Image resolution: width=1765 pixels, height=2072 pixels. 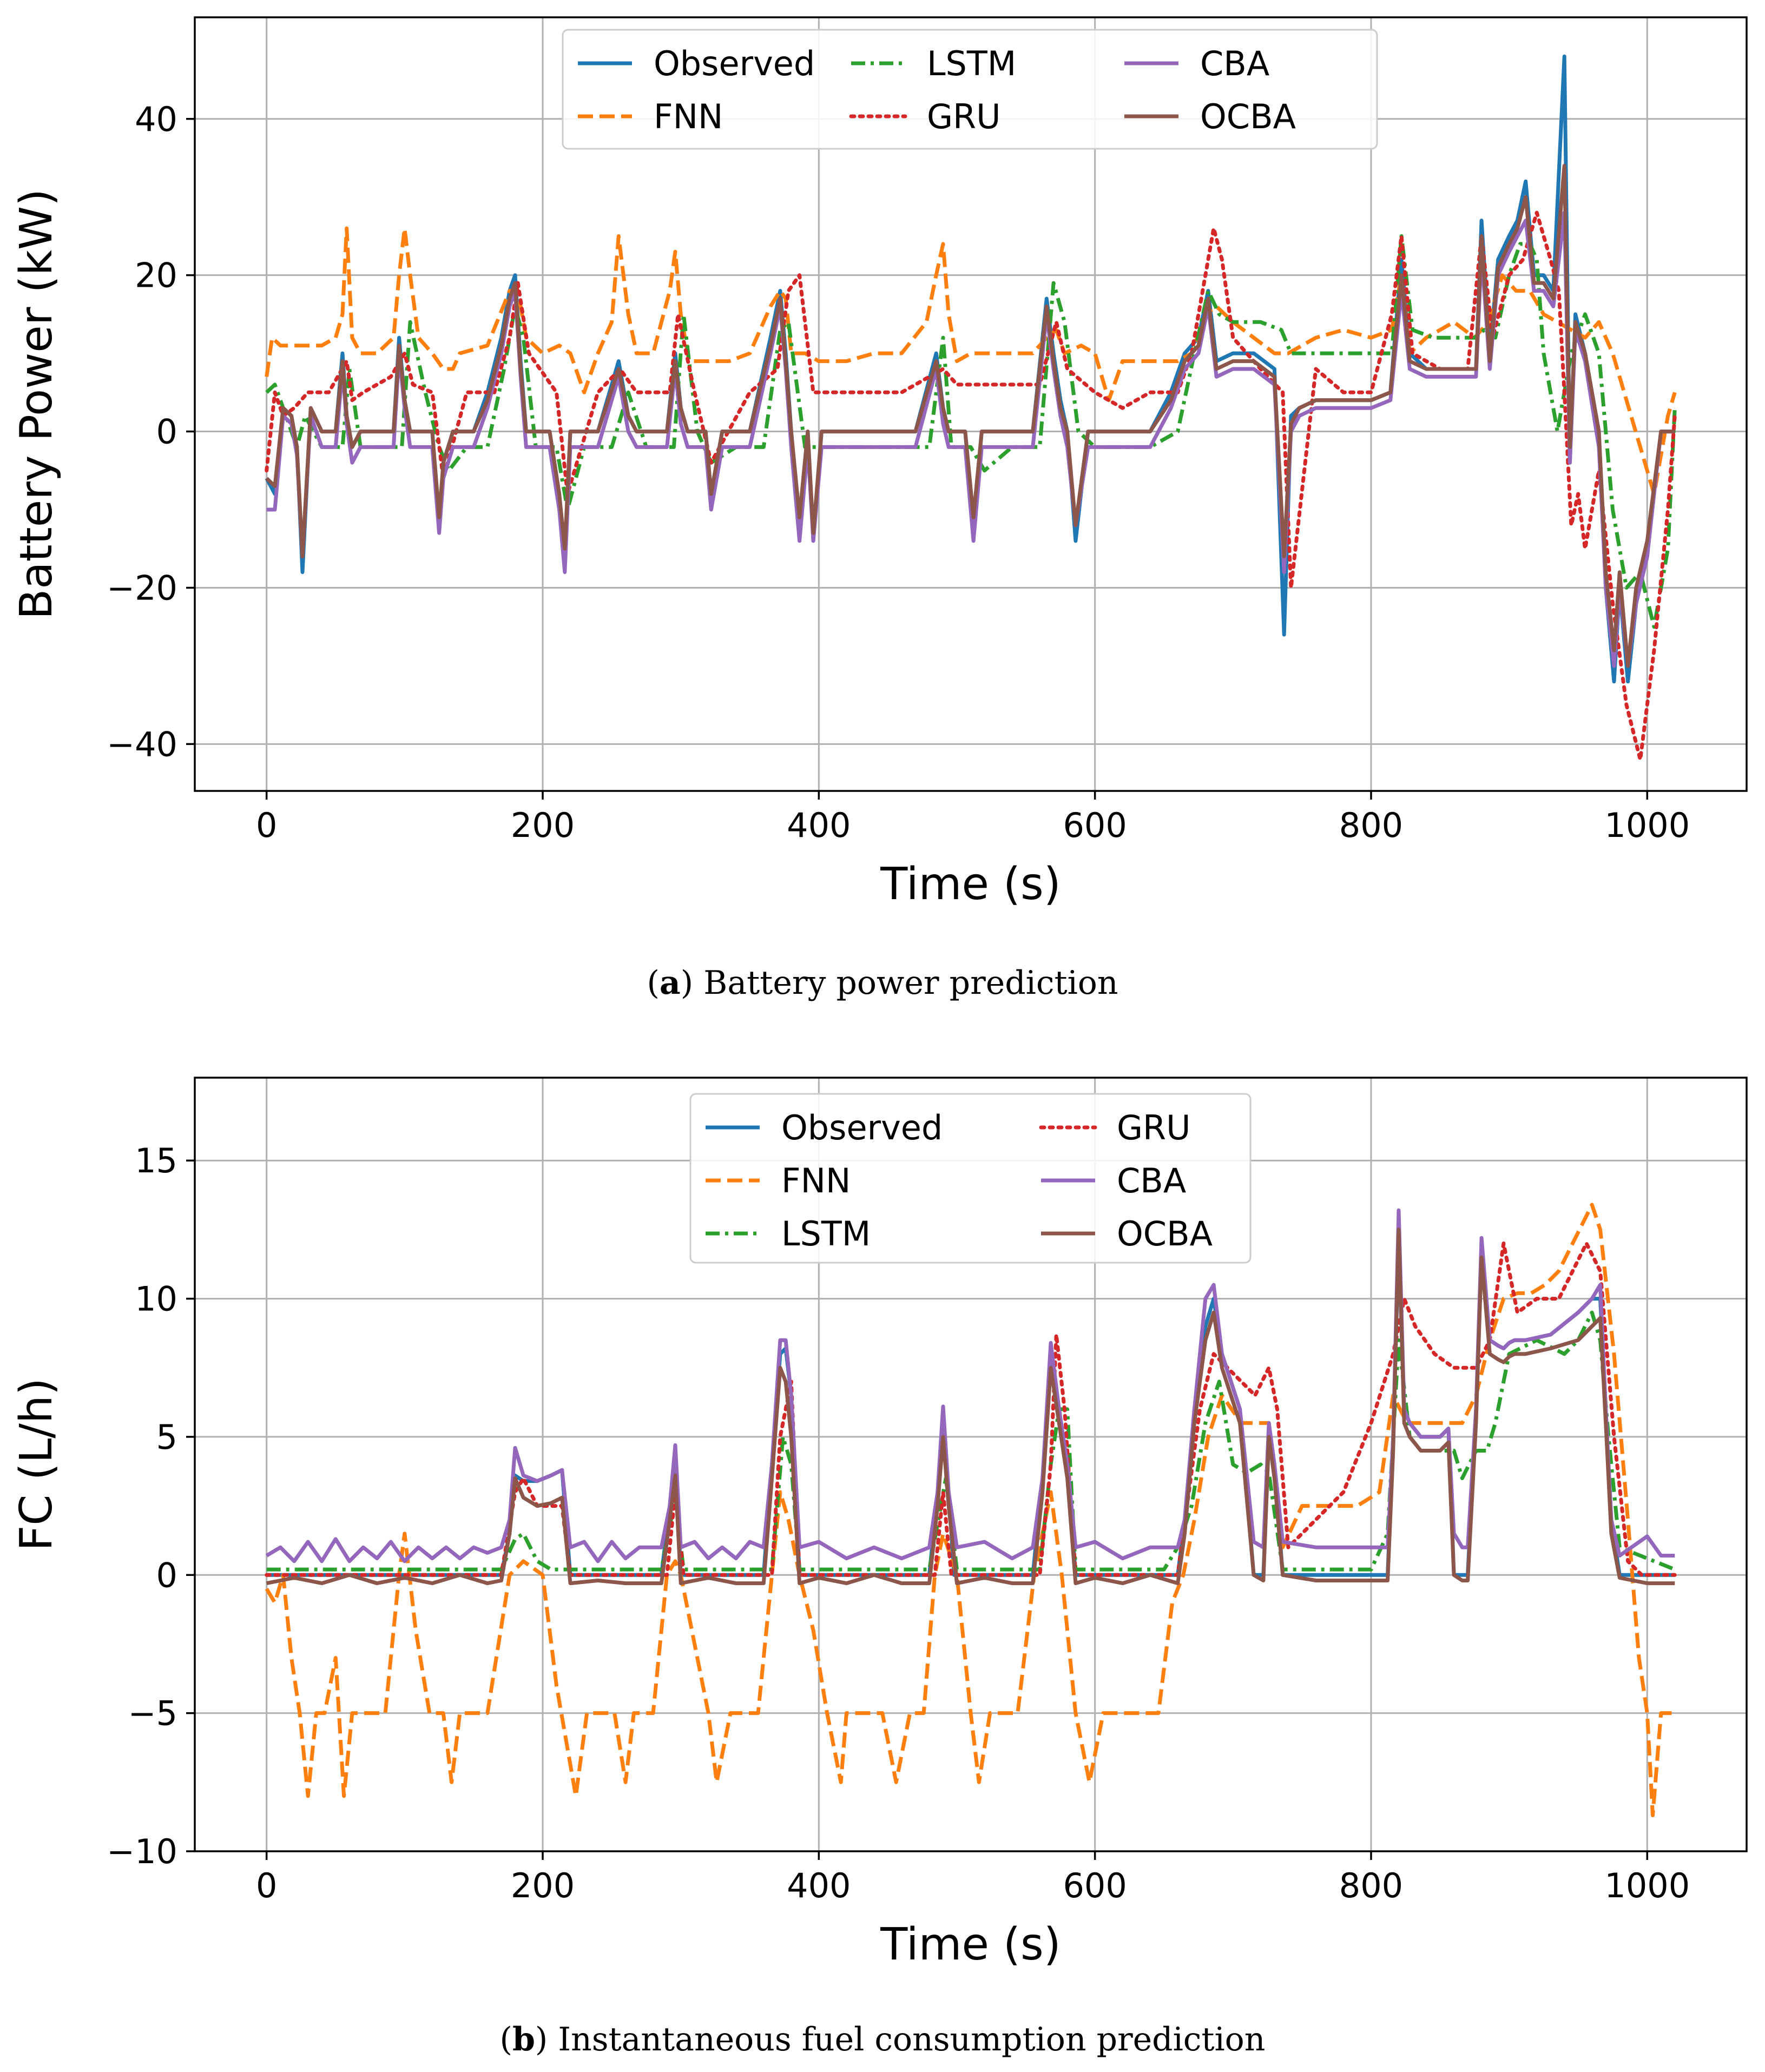 What do you see at coordinates (971, 361) in the screenshot?
I see `series-line-fnn` at bounding box center [971, 361].